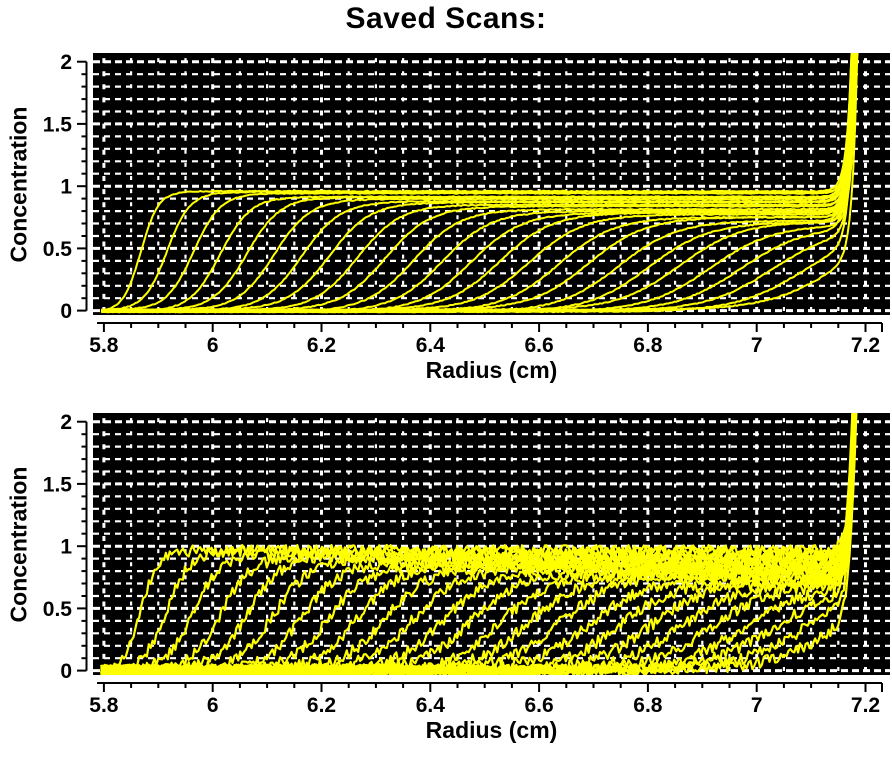  I want to click on y-axis-title-bottom: Concentration, so click(19, 544).